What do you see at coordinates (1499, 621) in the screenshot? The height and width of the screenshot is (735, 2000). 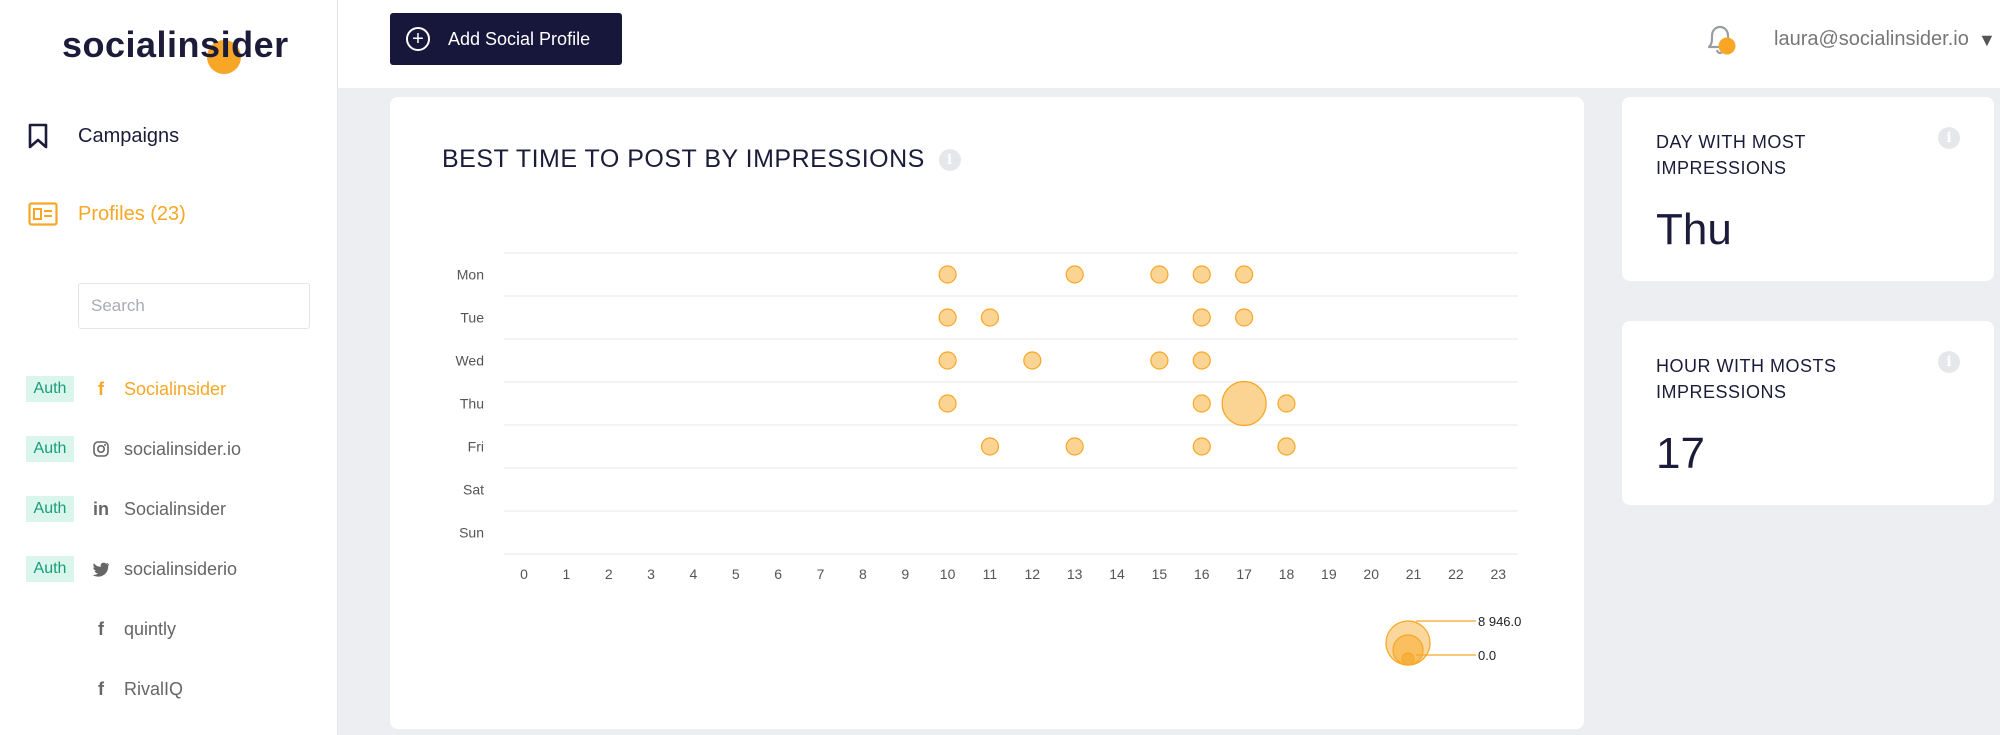 I see `size-legend-max-label: 8 946.0` at bounding box center [1499, 621].